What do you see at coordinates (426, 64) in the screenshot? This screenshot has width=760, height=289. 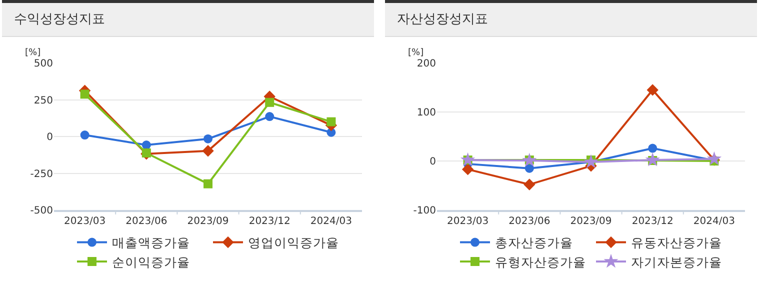 I see `y-tick-label: 200` at bounding box center [426, 64].